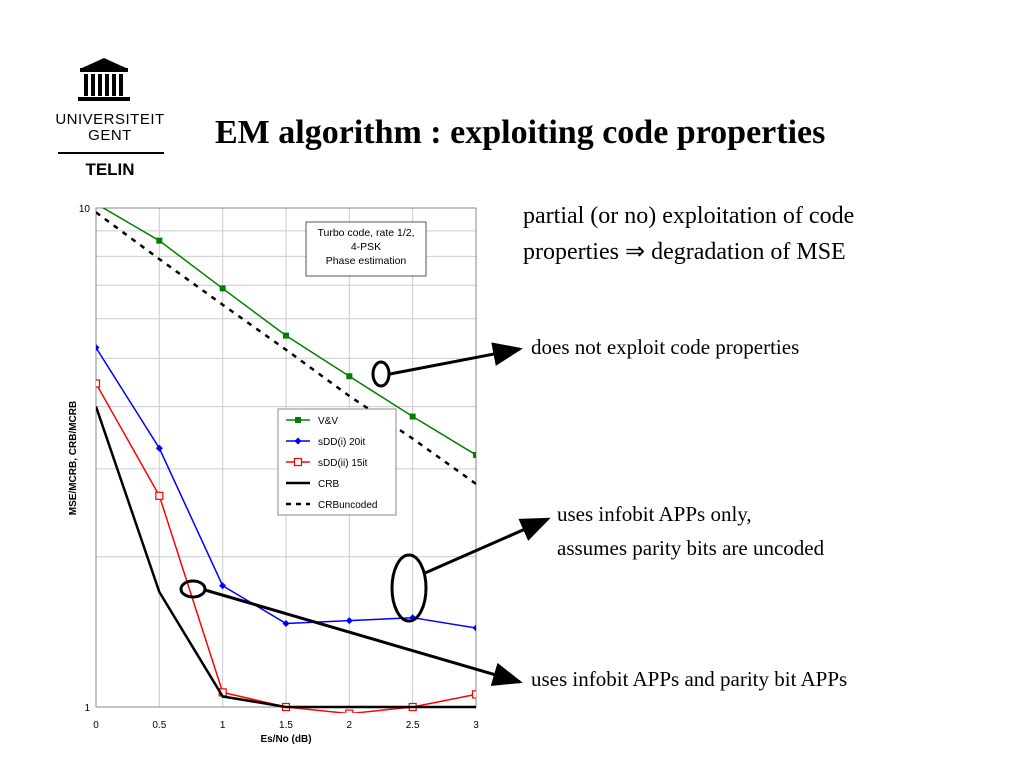  I want to click on x-tick-label-4: 2, so click(350, 725).